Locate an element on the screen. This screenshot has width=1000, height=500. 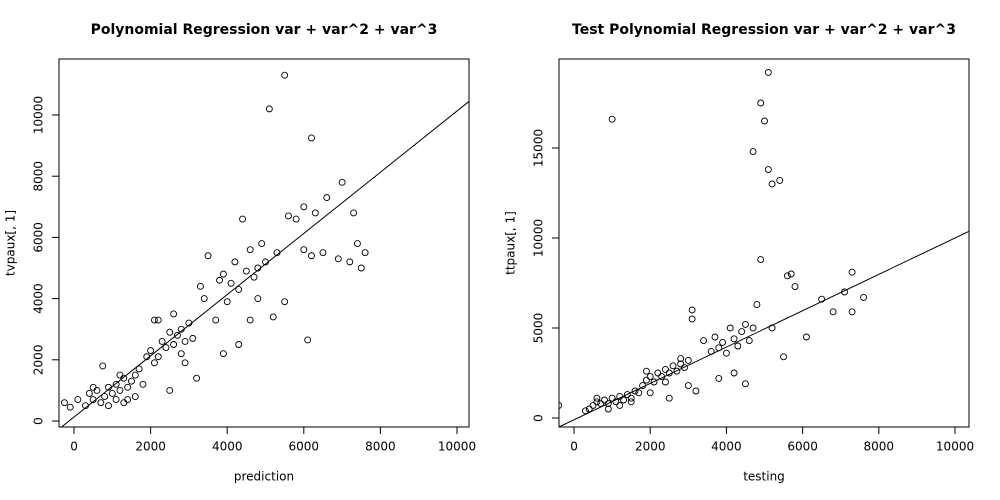
y-axis-label: tvpaux[, 1] is located at coordinates (11, 243).